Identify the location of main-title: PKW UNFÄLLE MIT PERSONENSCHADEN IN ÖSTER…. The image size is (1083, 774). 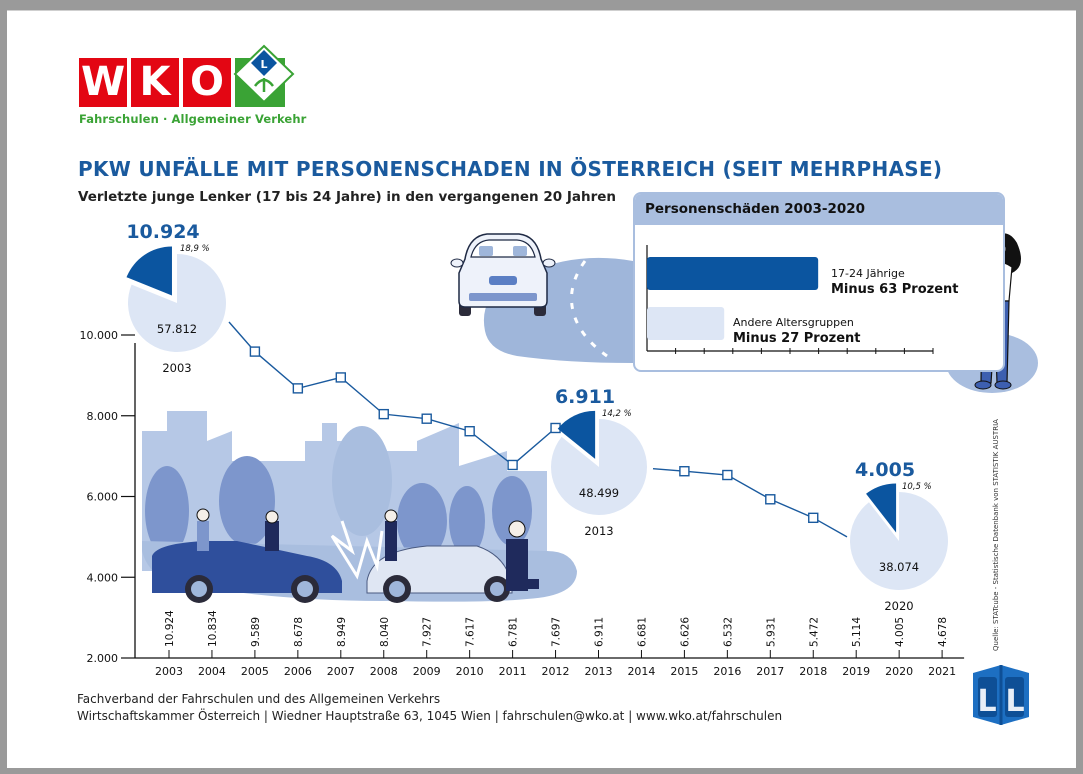
(510, 169).